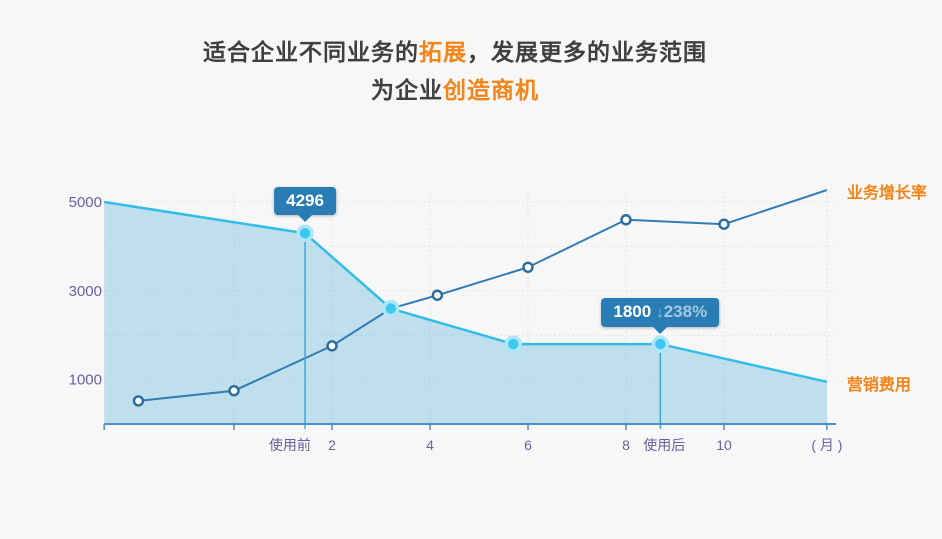 The image size is (942, 539). What do you see at coordinates (878, 385) in the screenshot?
I see `series-label-marketing-cost: 营销费用` at bounding box center [878, 385].